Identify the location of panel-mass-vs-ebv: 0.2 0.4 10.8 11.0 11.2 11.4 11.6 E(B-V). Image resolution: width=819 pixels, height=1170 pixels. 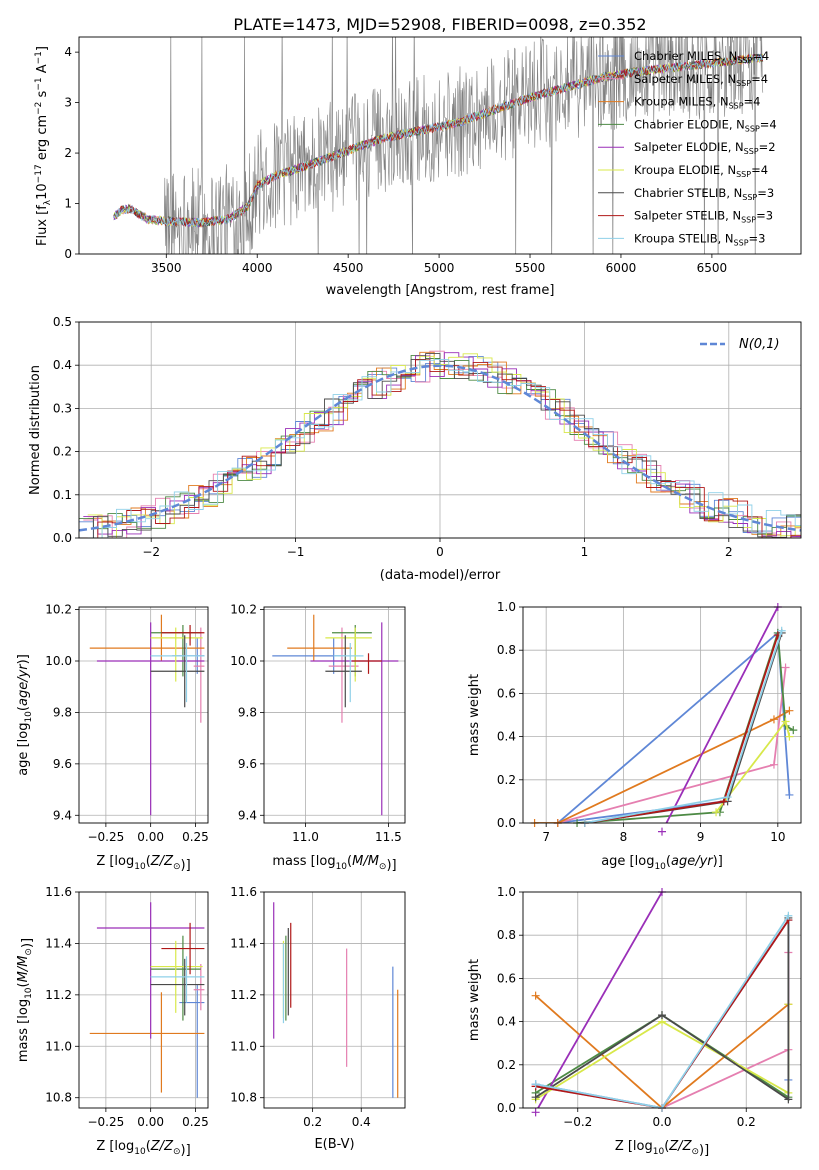
(318, 1018).